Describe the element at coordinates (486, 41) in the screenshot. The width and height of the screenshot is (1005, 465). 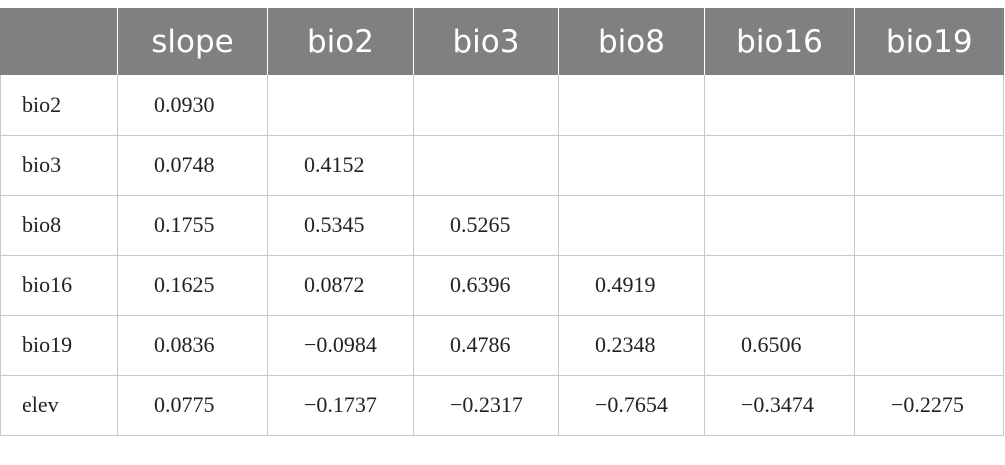
I see `header-bio3: bio3` at that location.